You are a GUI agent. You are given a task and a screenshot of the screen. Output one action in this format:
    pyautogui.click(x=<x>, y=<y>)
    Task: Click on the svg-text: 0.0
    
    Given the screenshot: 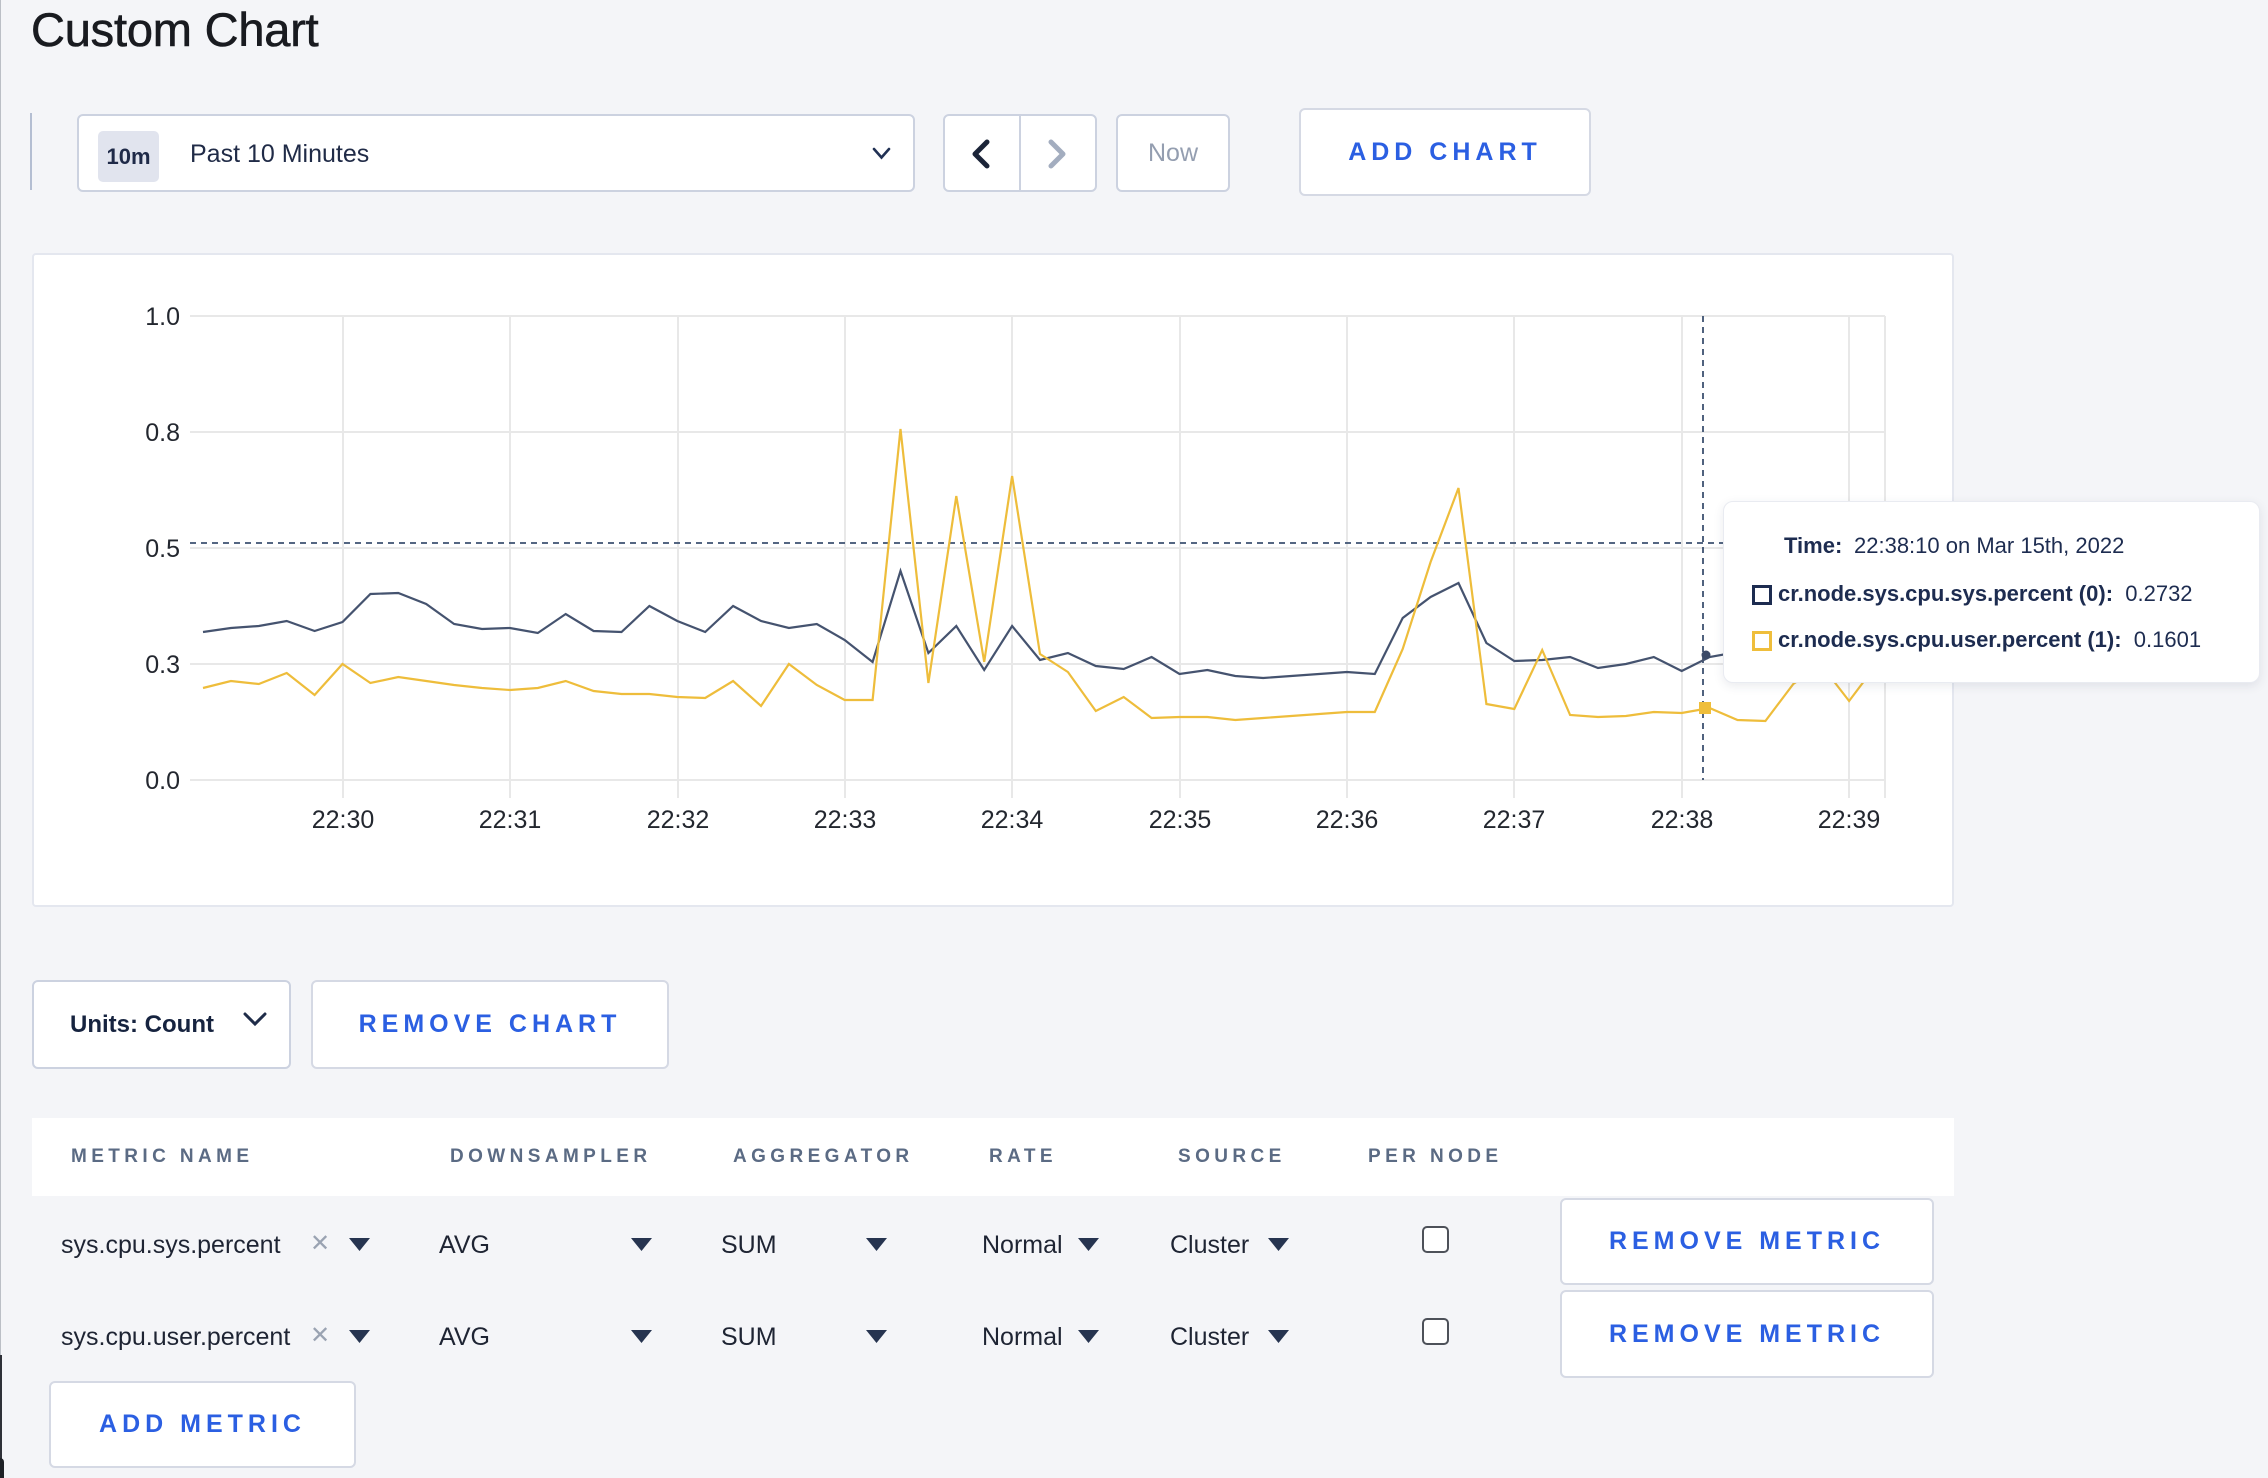 What is the action you would take?
    pyautogui.click(x=162, y=781)
    